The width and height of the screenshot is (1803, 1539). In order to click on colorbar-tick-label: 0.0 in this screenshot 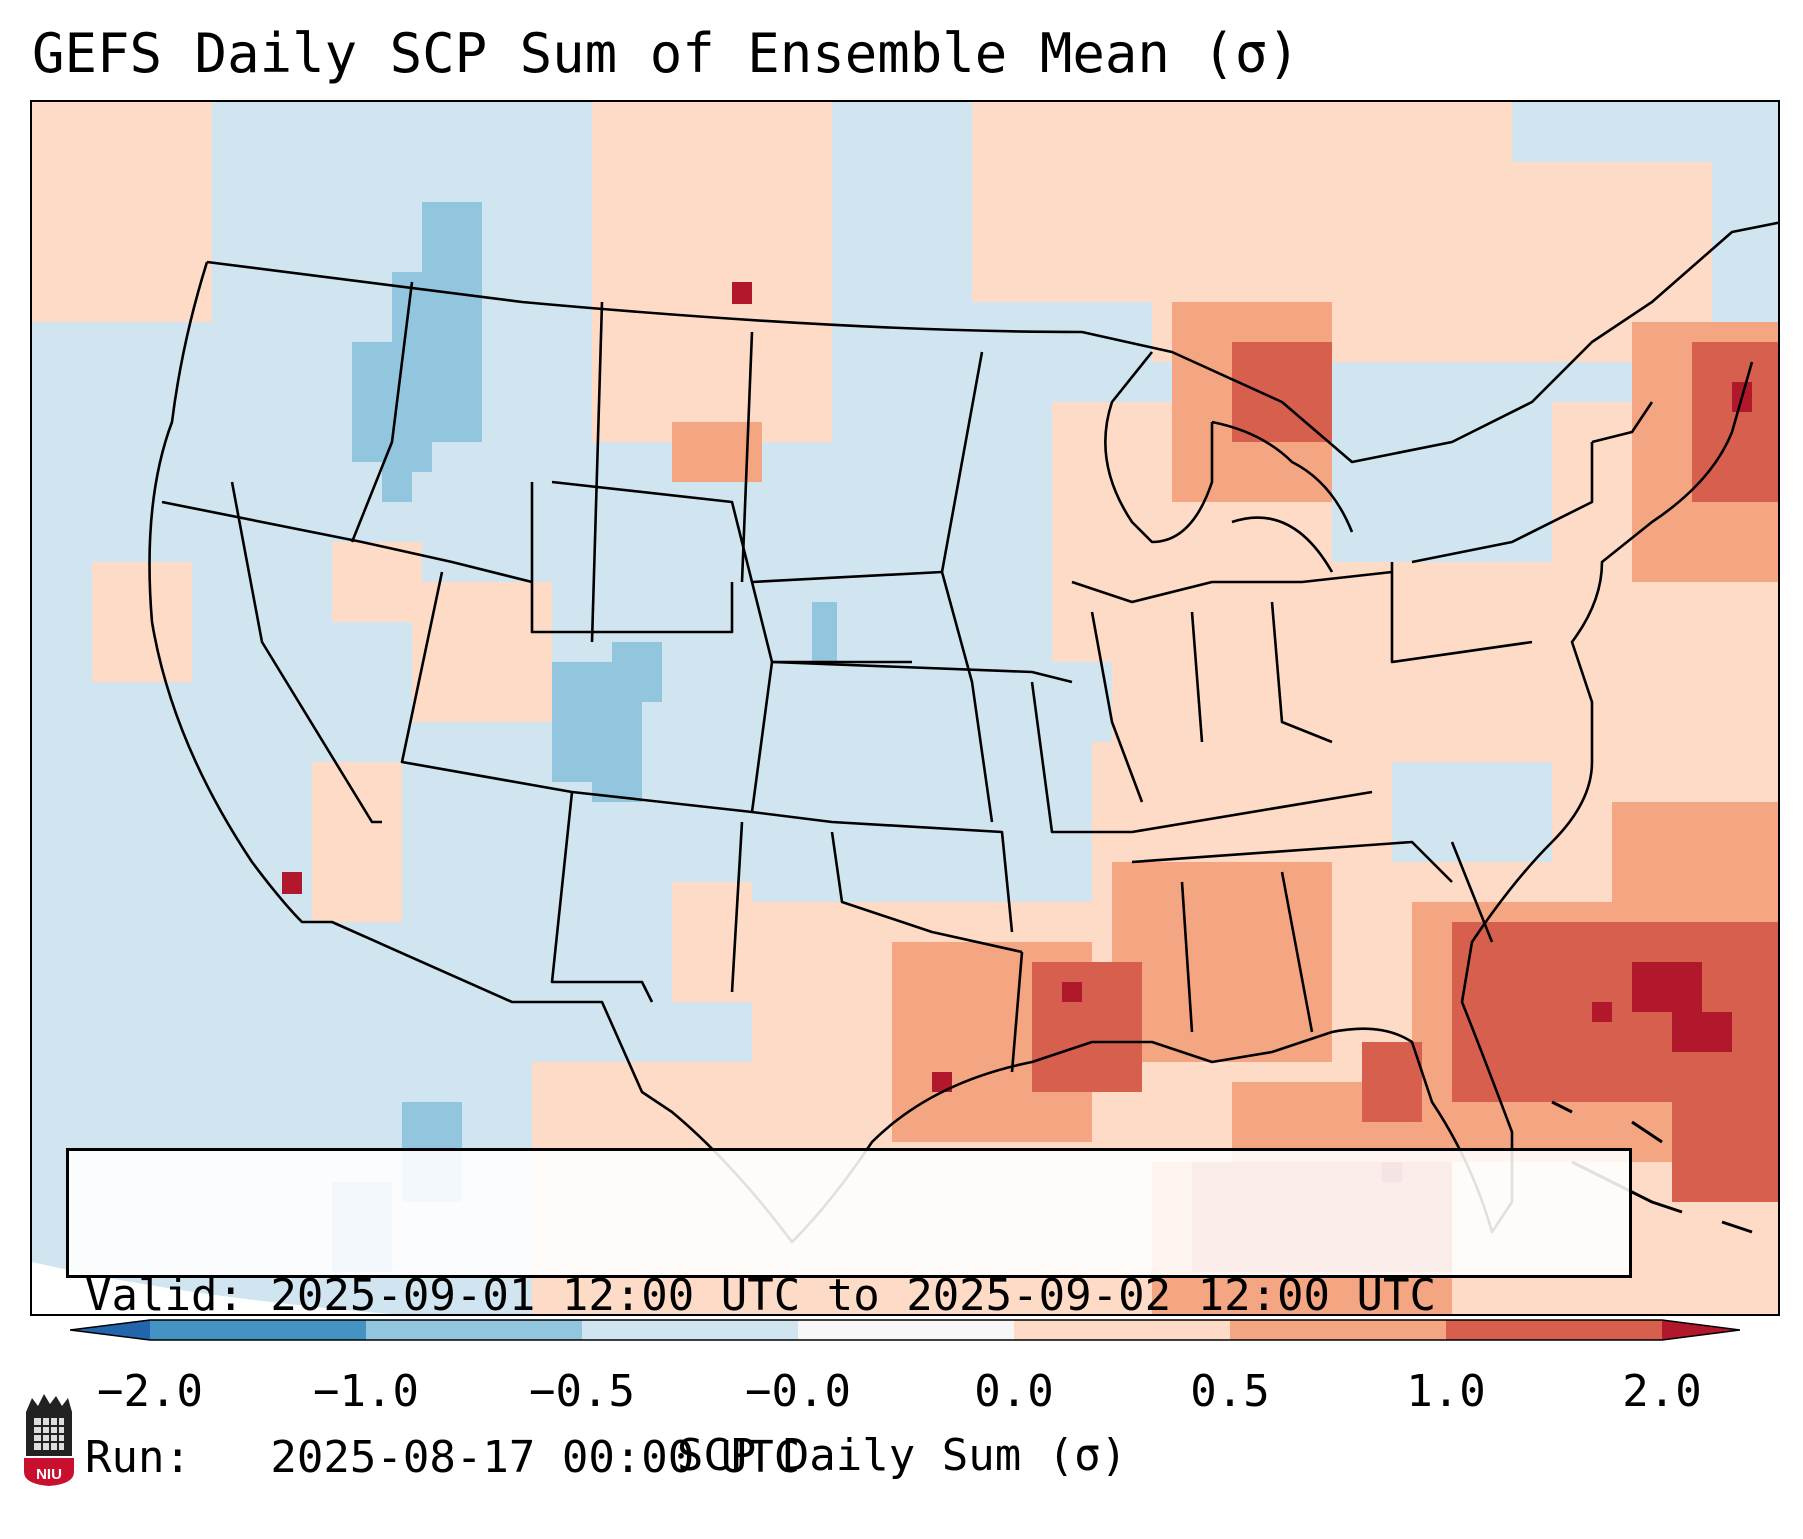, I will do `click(1014, 1391)`.